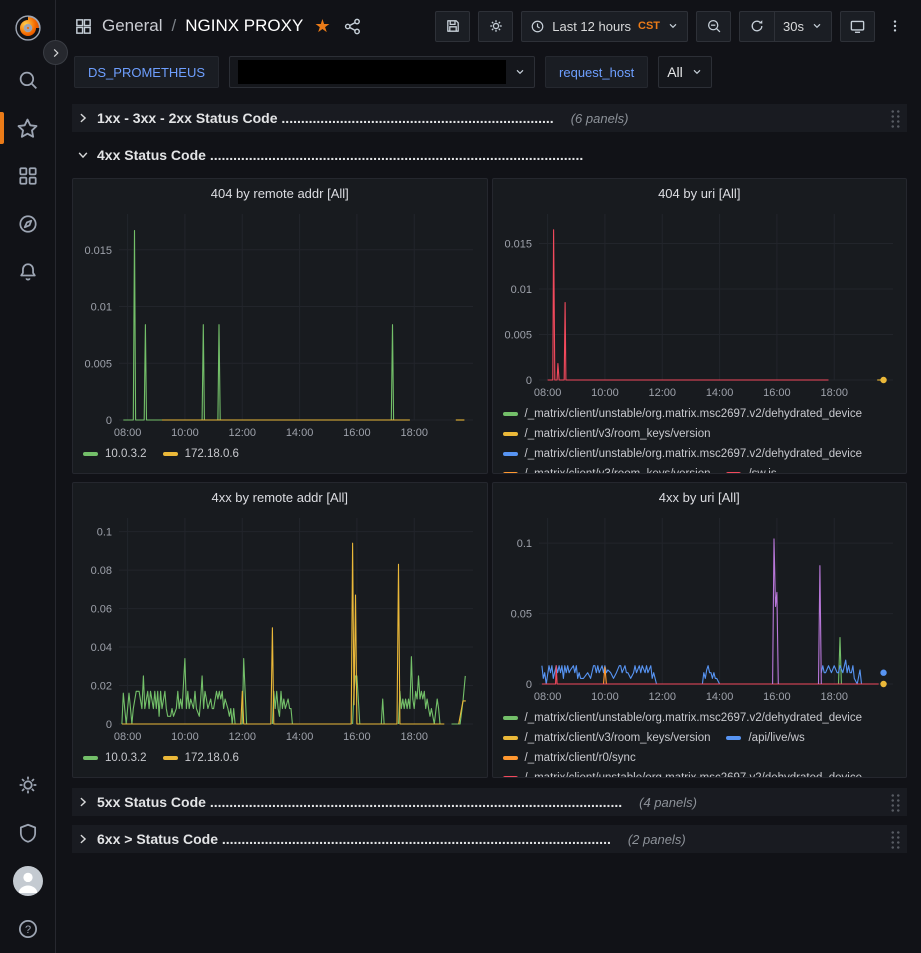 The height and width of the screenshot is (953, 921). I want to click on legend-item: /sw.js, so click(751, 470).